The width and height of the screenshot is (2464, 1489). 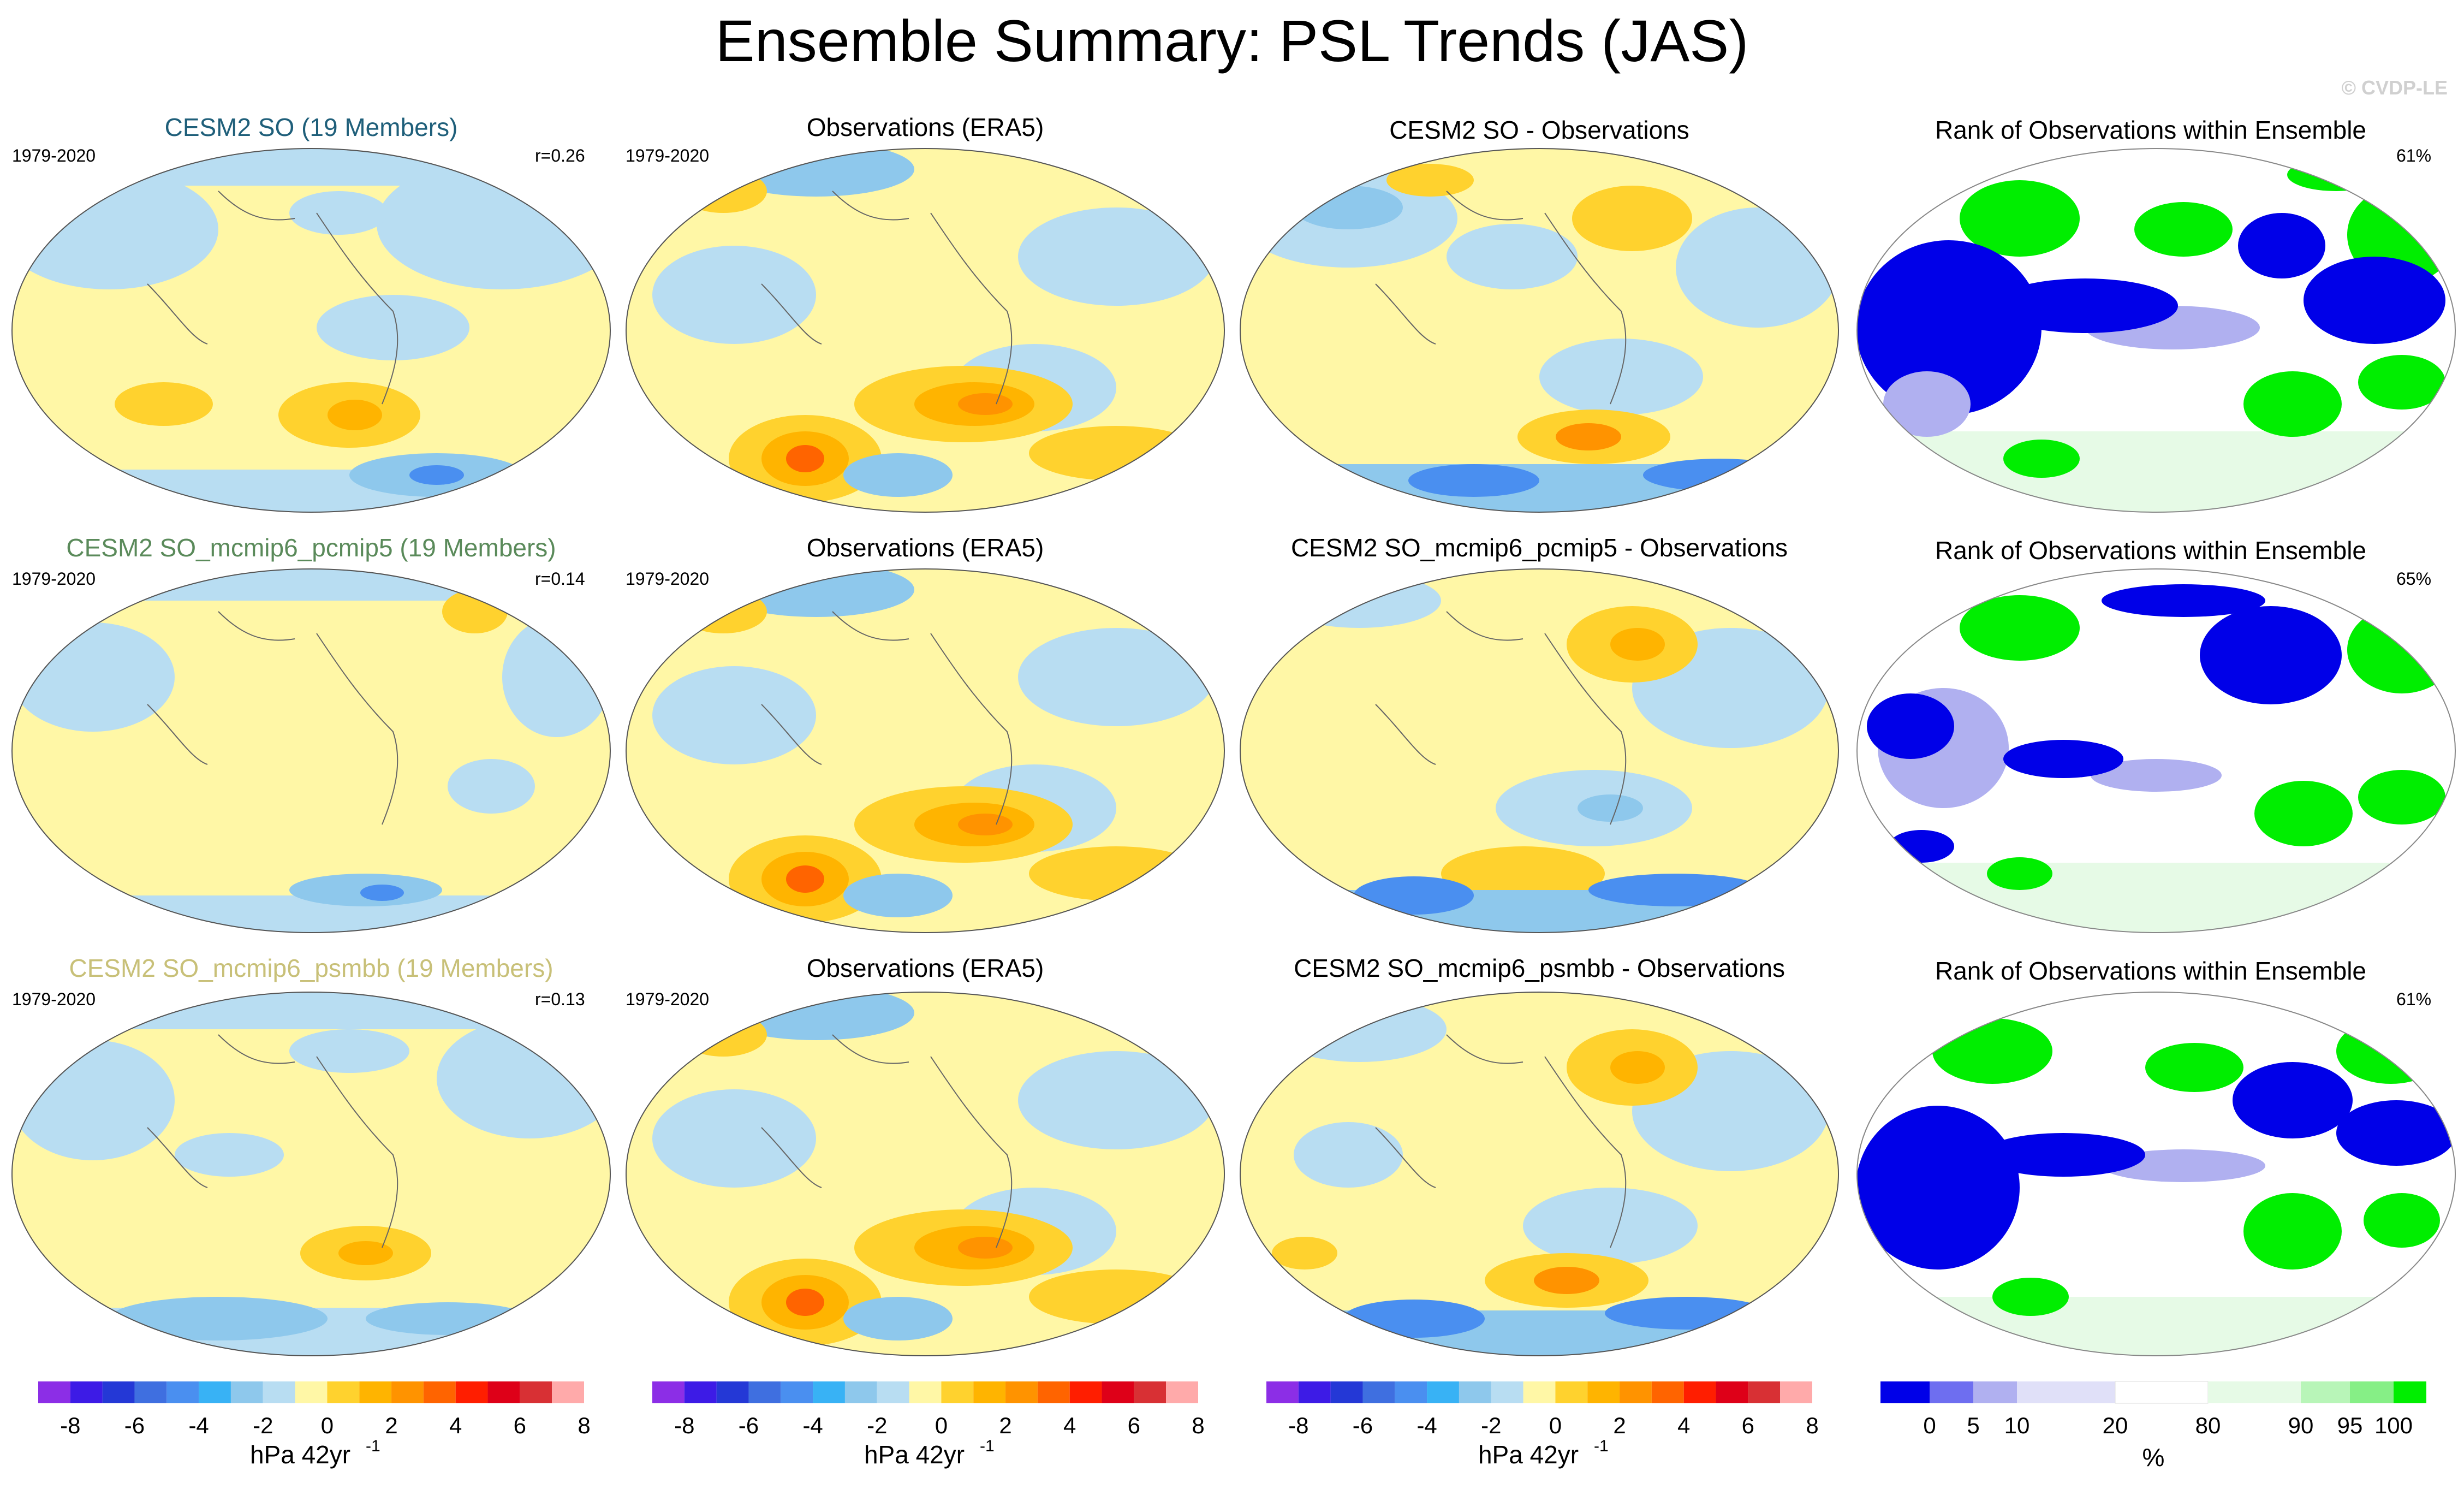 I want to click on colorbar-tick-label: 100, so click(x=2393, y=1426).